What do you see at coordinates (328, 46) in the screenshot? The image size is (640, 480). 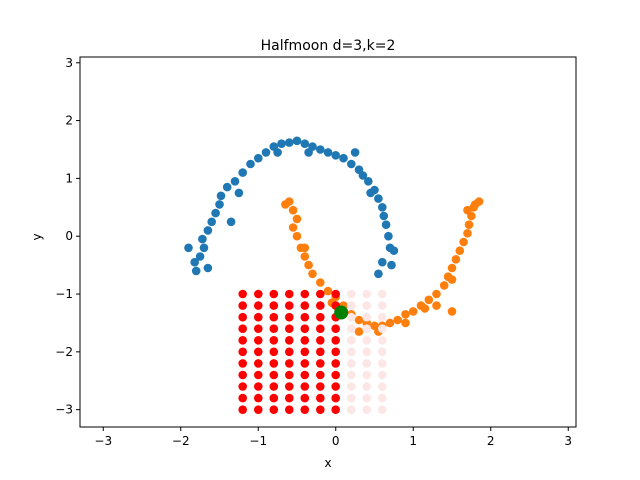 I see `chart-title: Halfmoon d=3,k=2` at bounding box center [328, 46].